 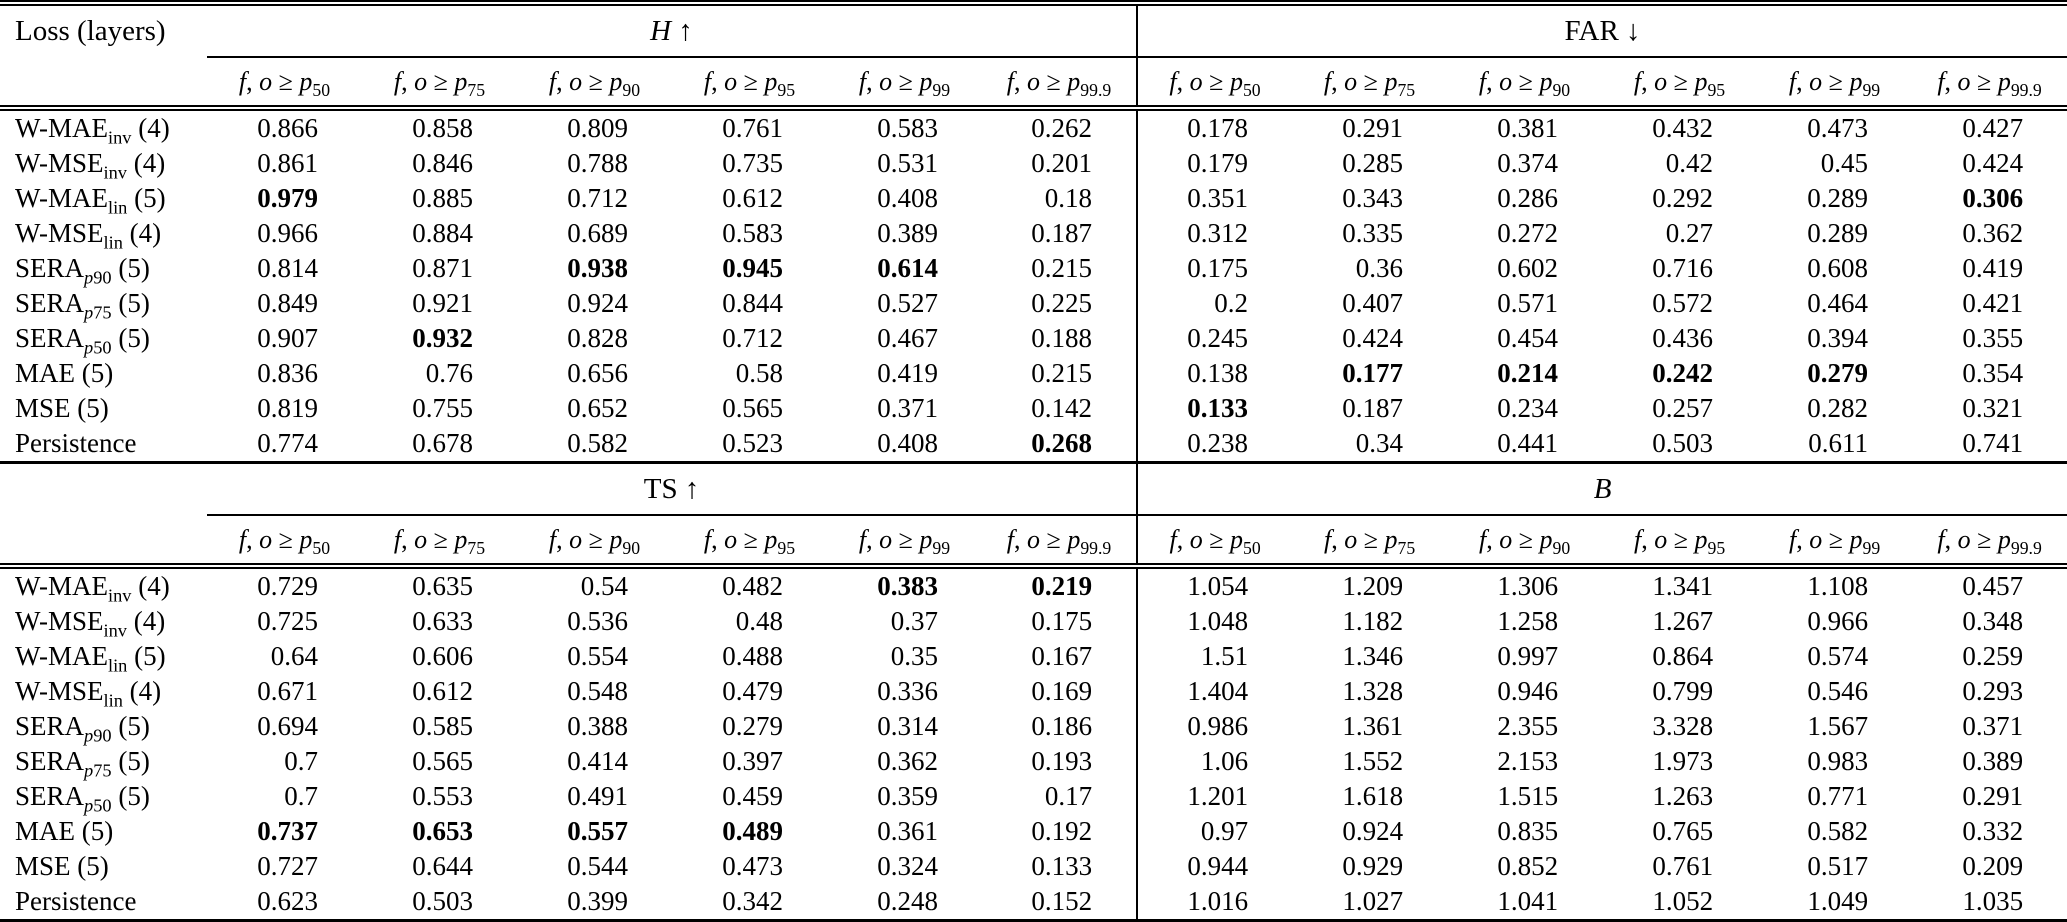 I want to click on metric-cell: 0.414, so click(x=597, y=761).